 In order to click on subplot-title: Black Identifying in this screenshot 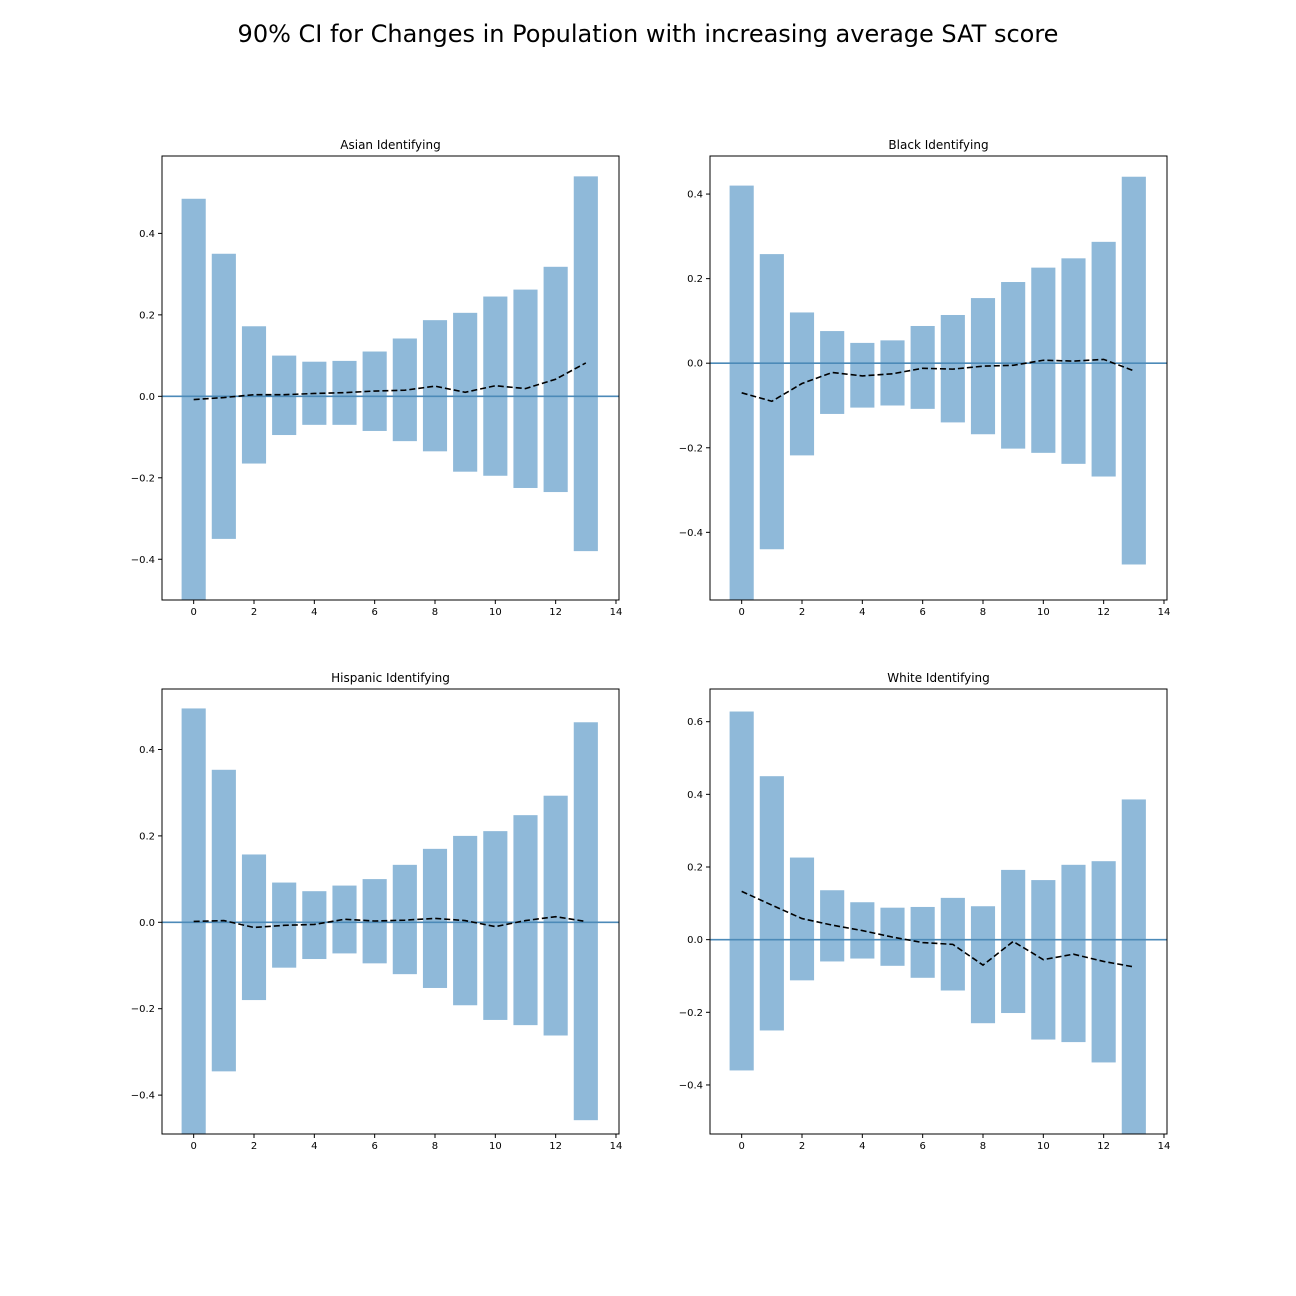, I will do `click(938, 145)`.